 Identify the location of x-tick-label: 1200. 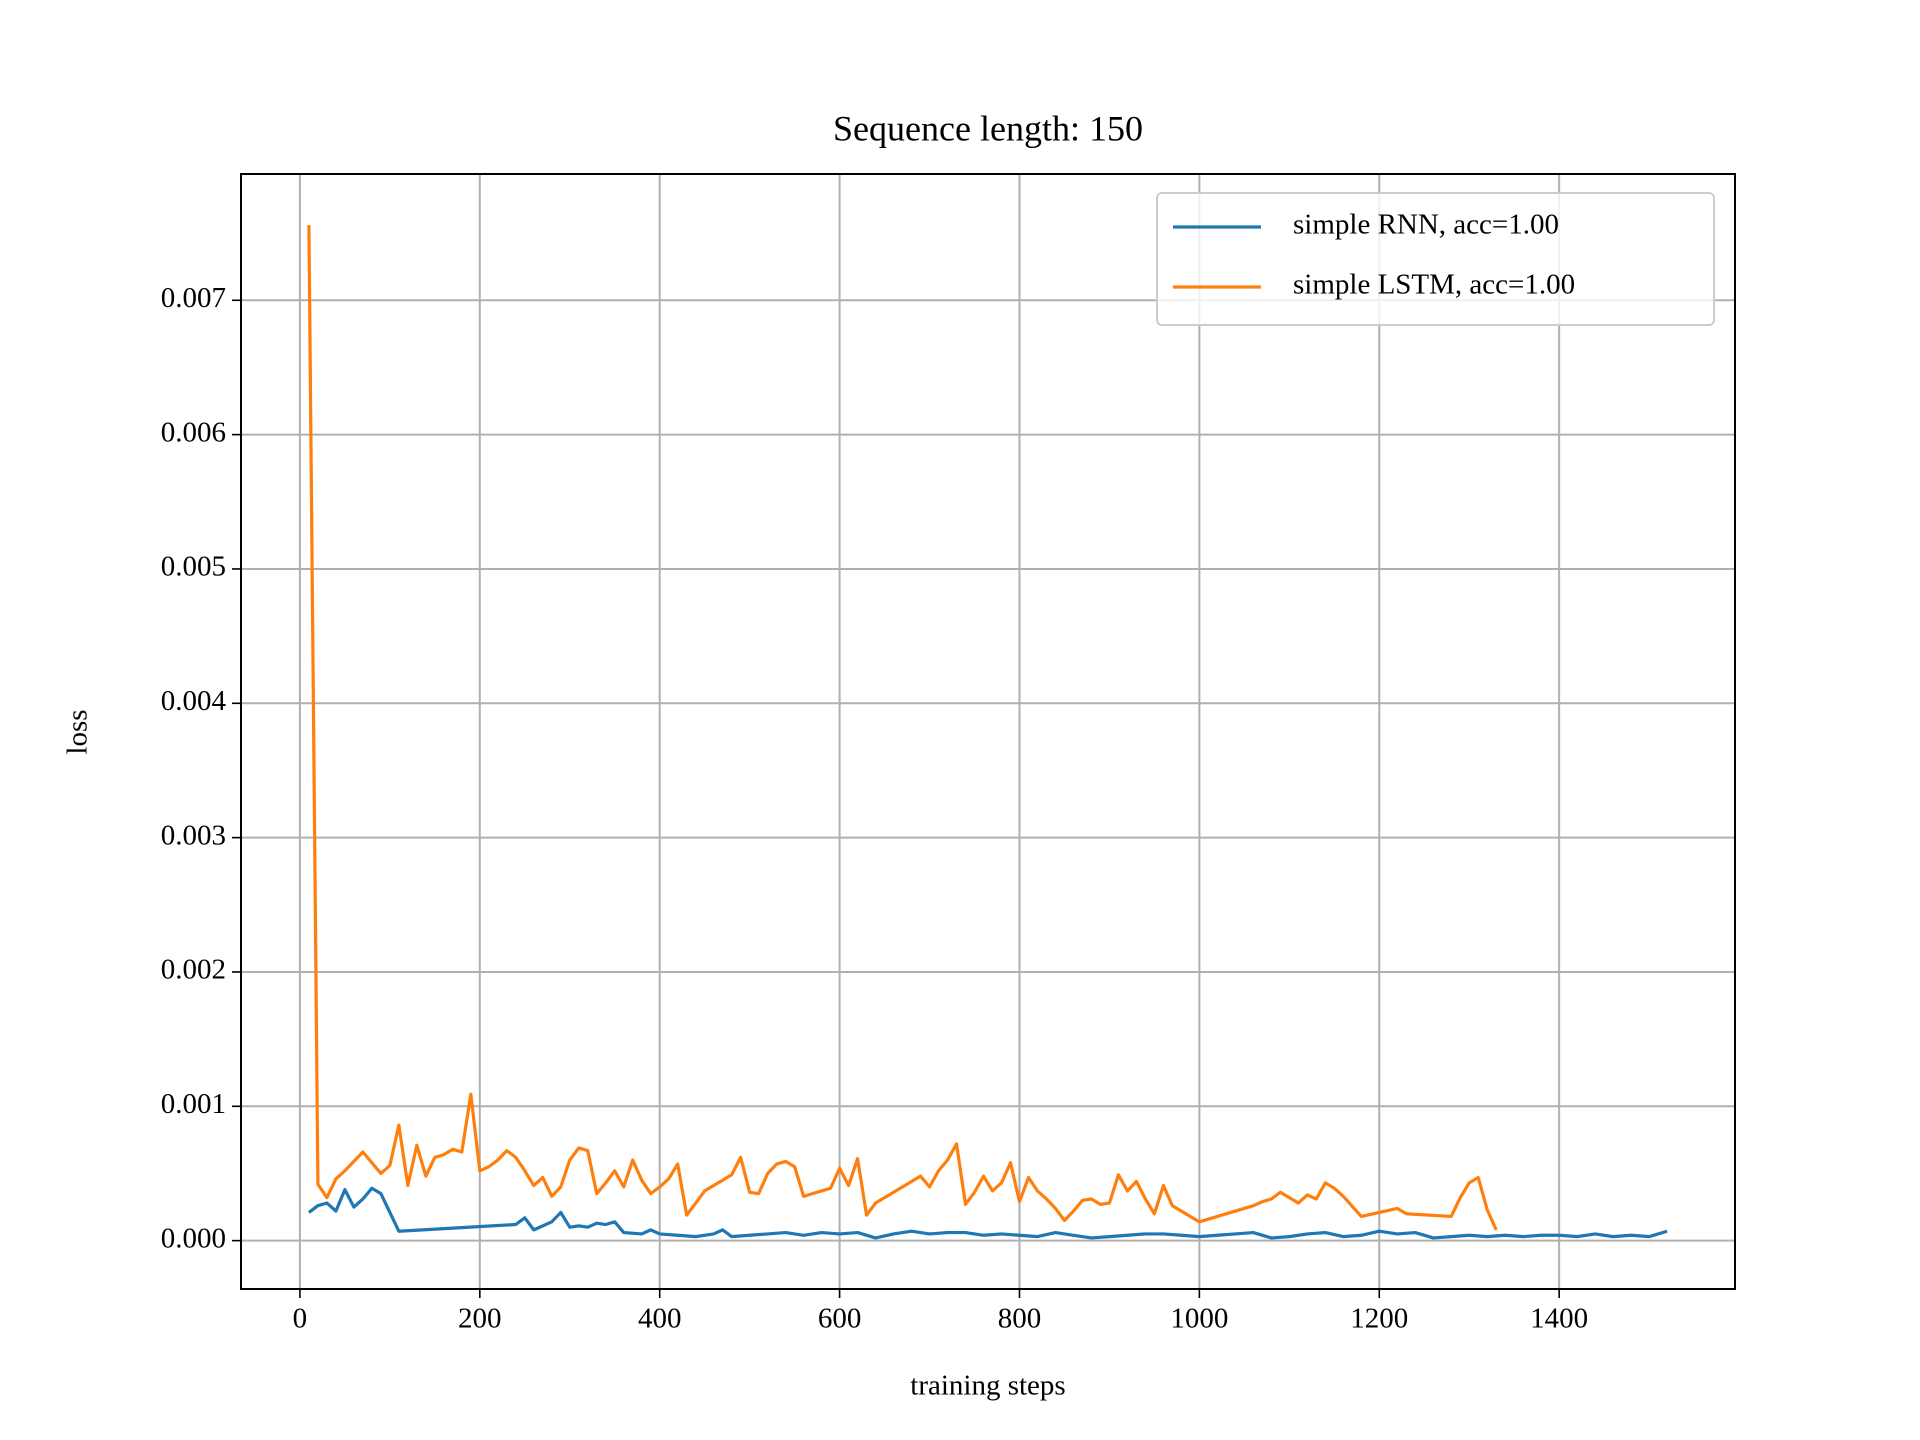
(1379, 1319).